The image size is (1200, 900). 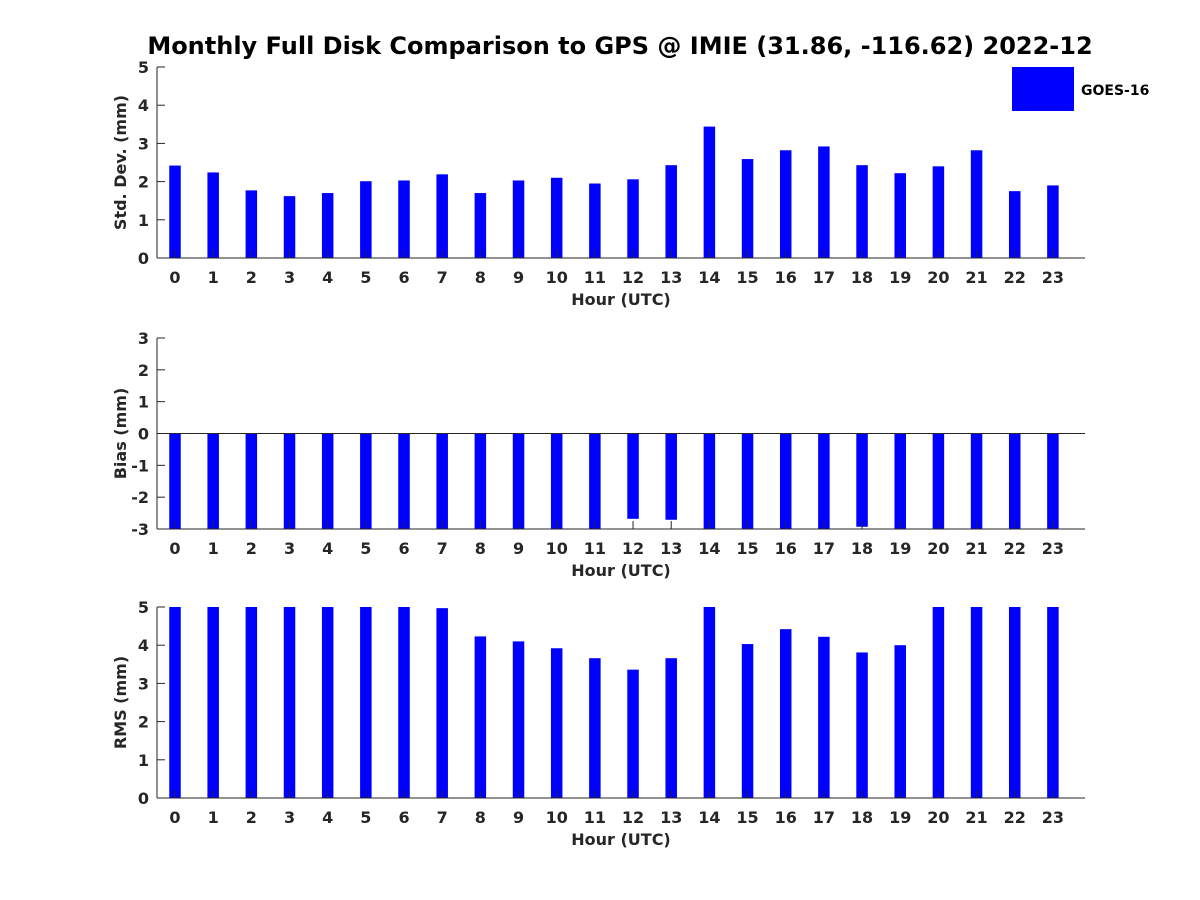 I want to click on bias-x-tick-label: 0, so click(x=174, y=548).